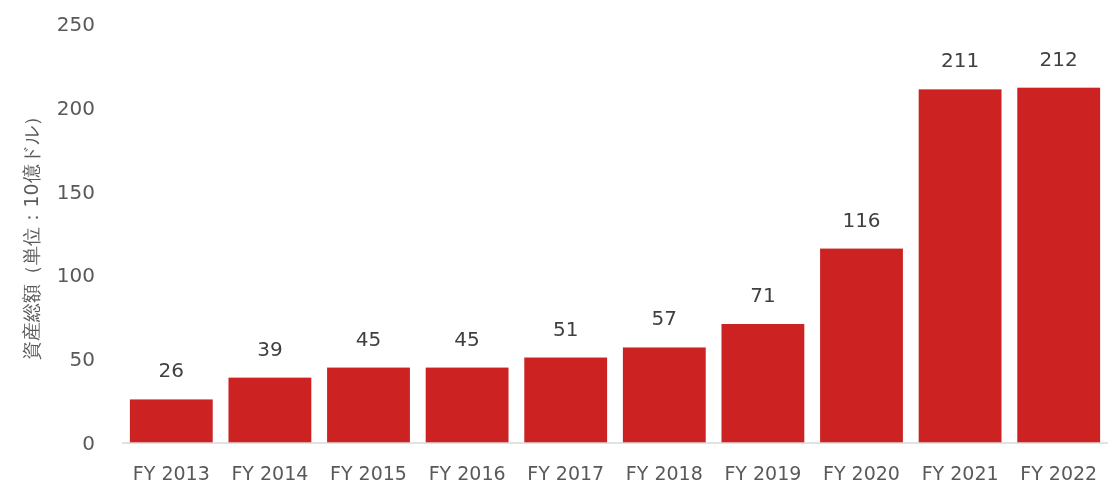  Describe the element at coordinates (75, 275) in the screenshot. I see `y-tick-label: 100` at that location.